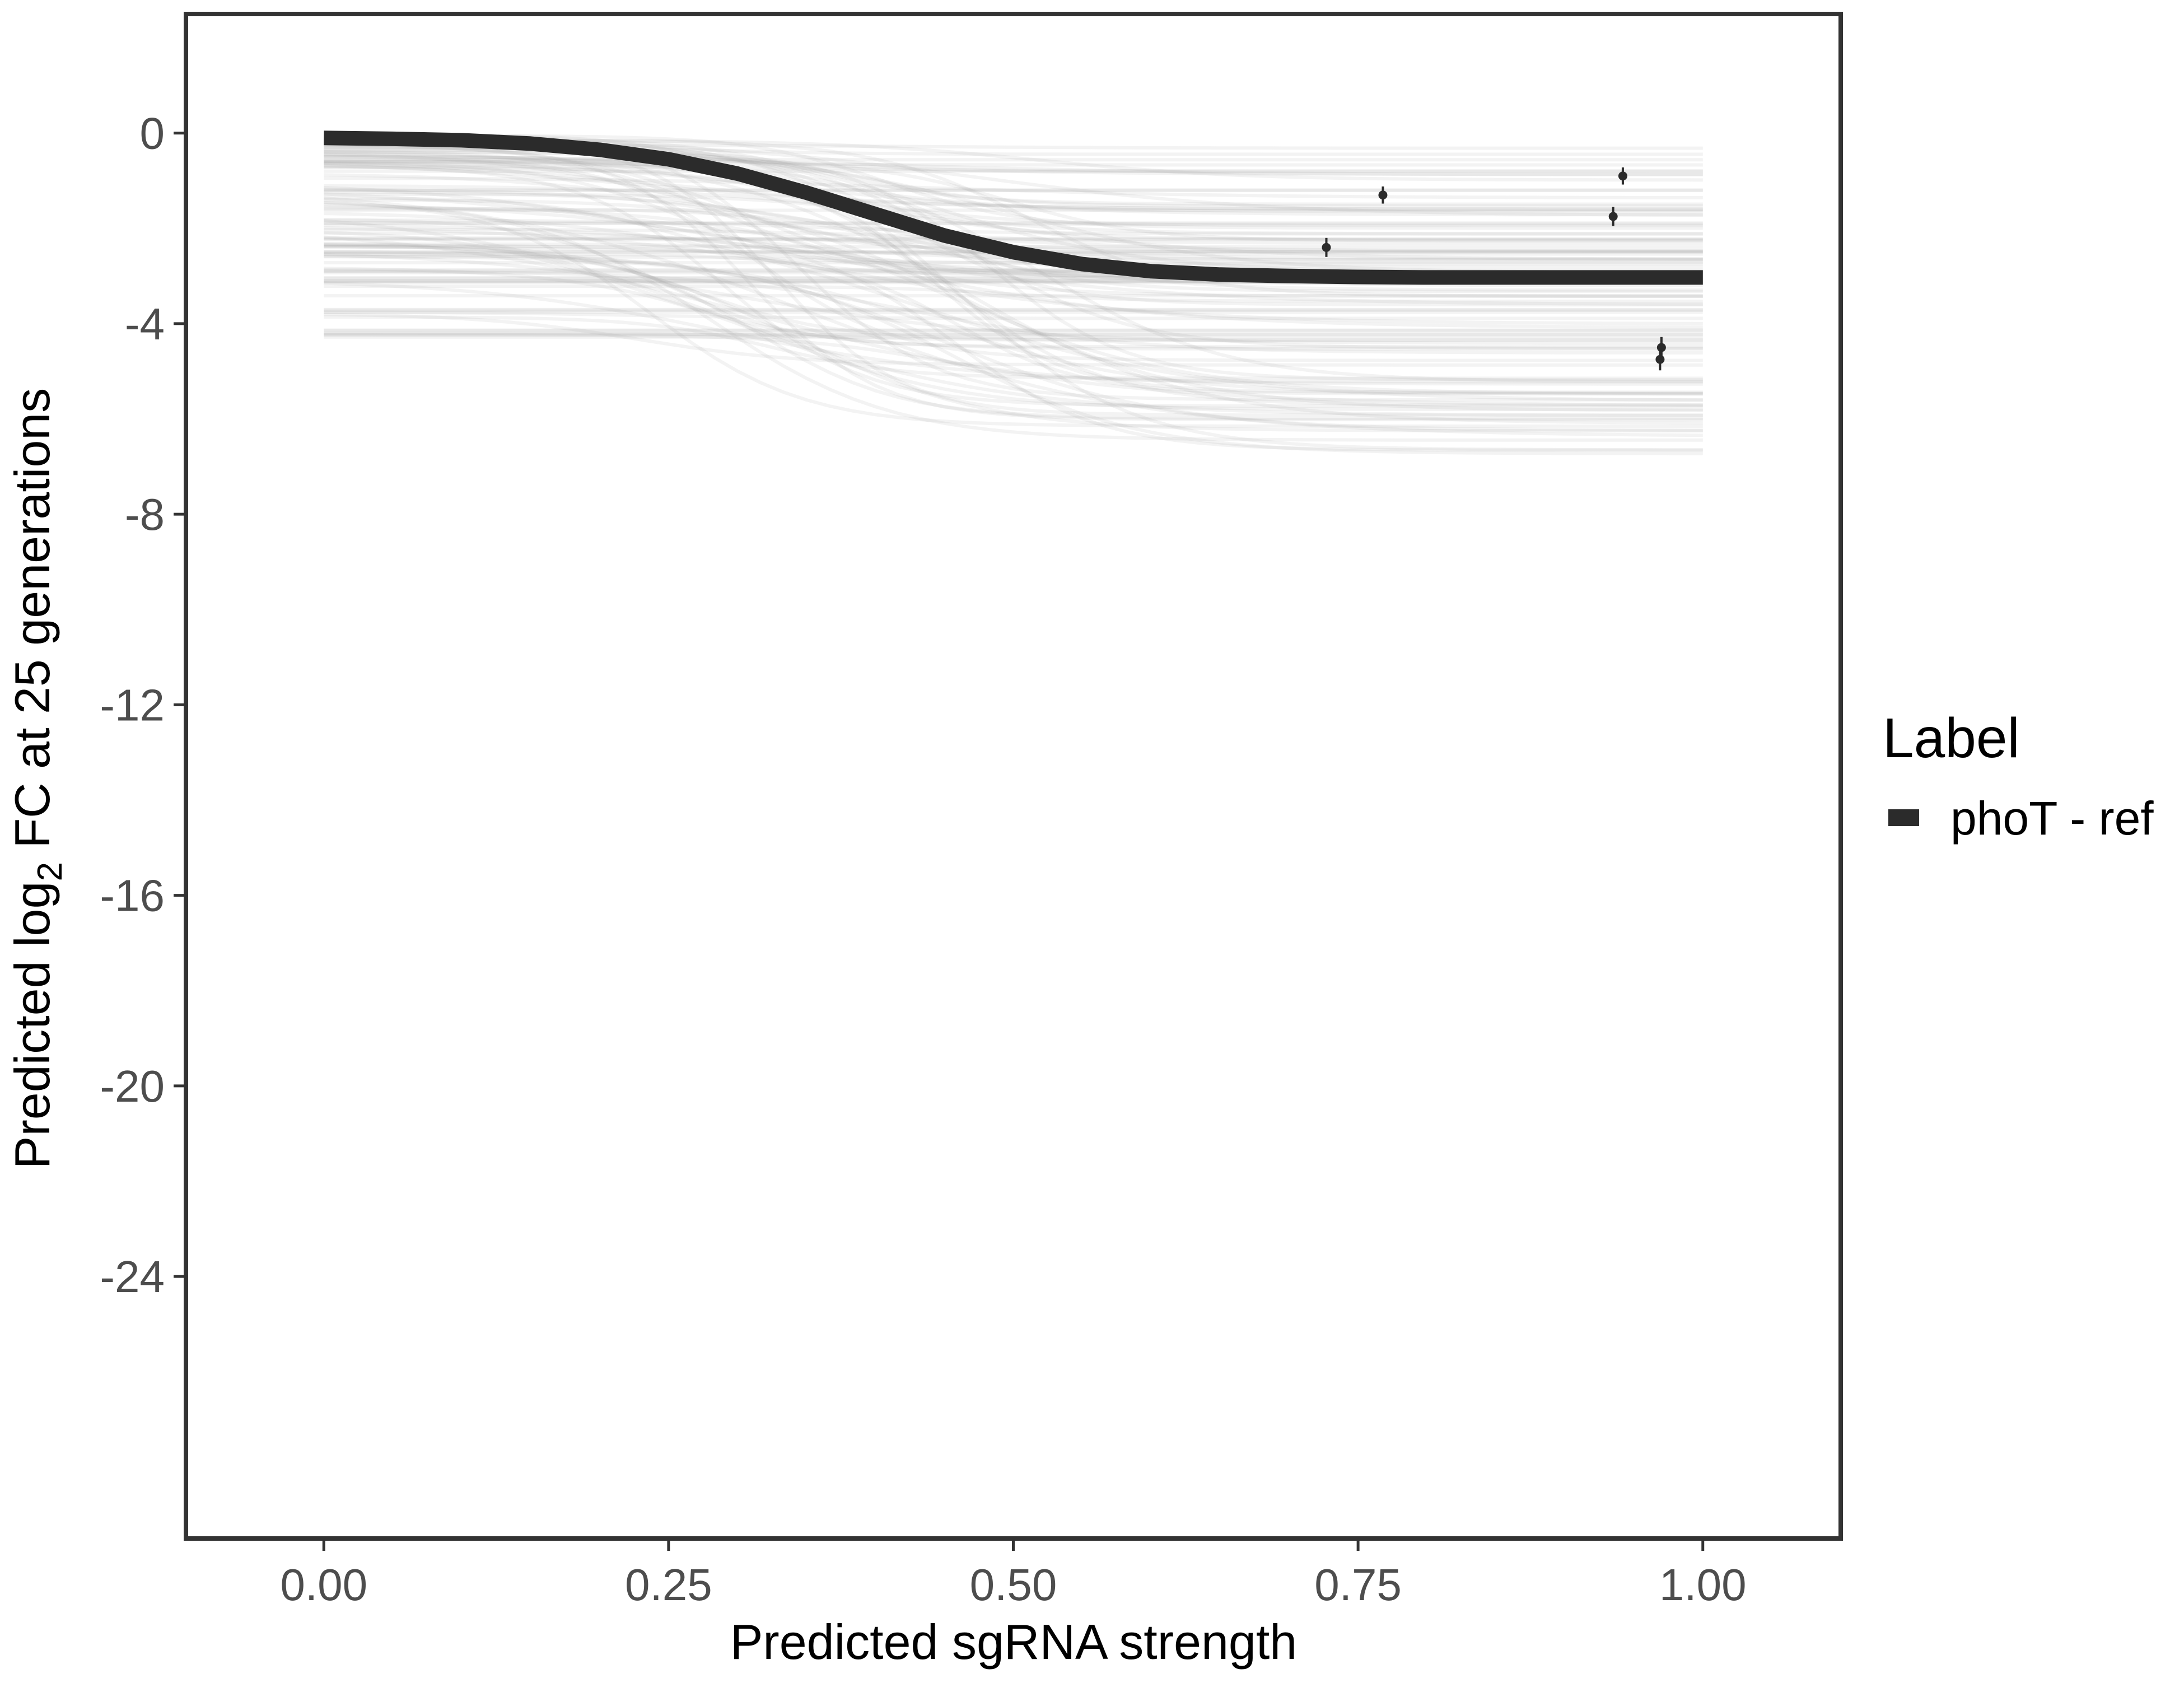 The width and height of the screenshot is (2184, 1683). What do you see at coordinates (133, 1086) in the screenshot?
I see `y-tick-label: -20` at bounding box center [133, 1086].